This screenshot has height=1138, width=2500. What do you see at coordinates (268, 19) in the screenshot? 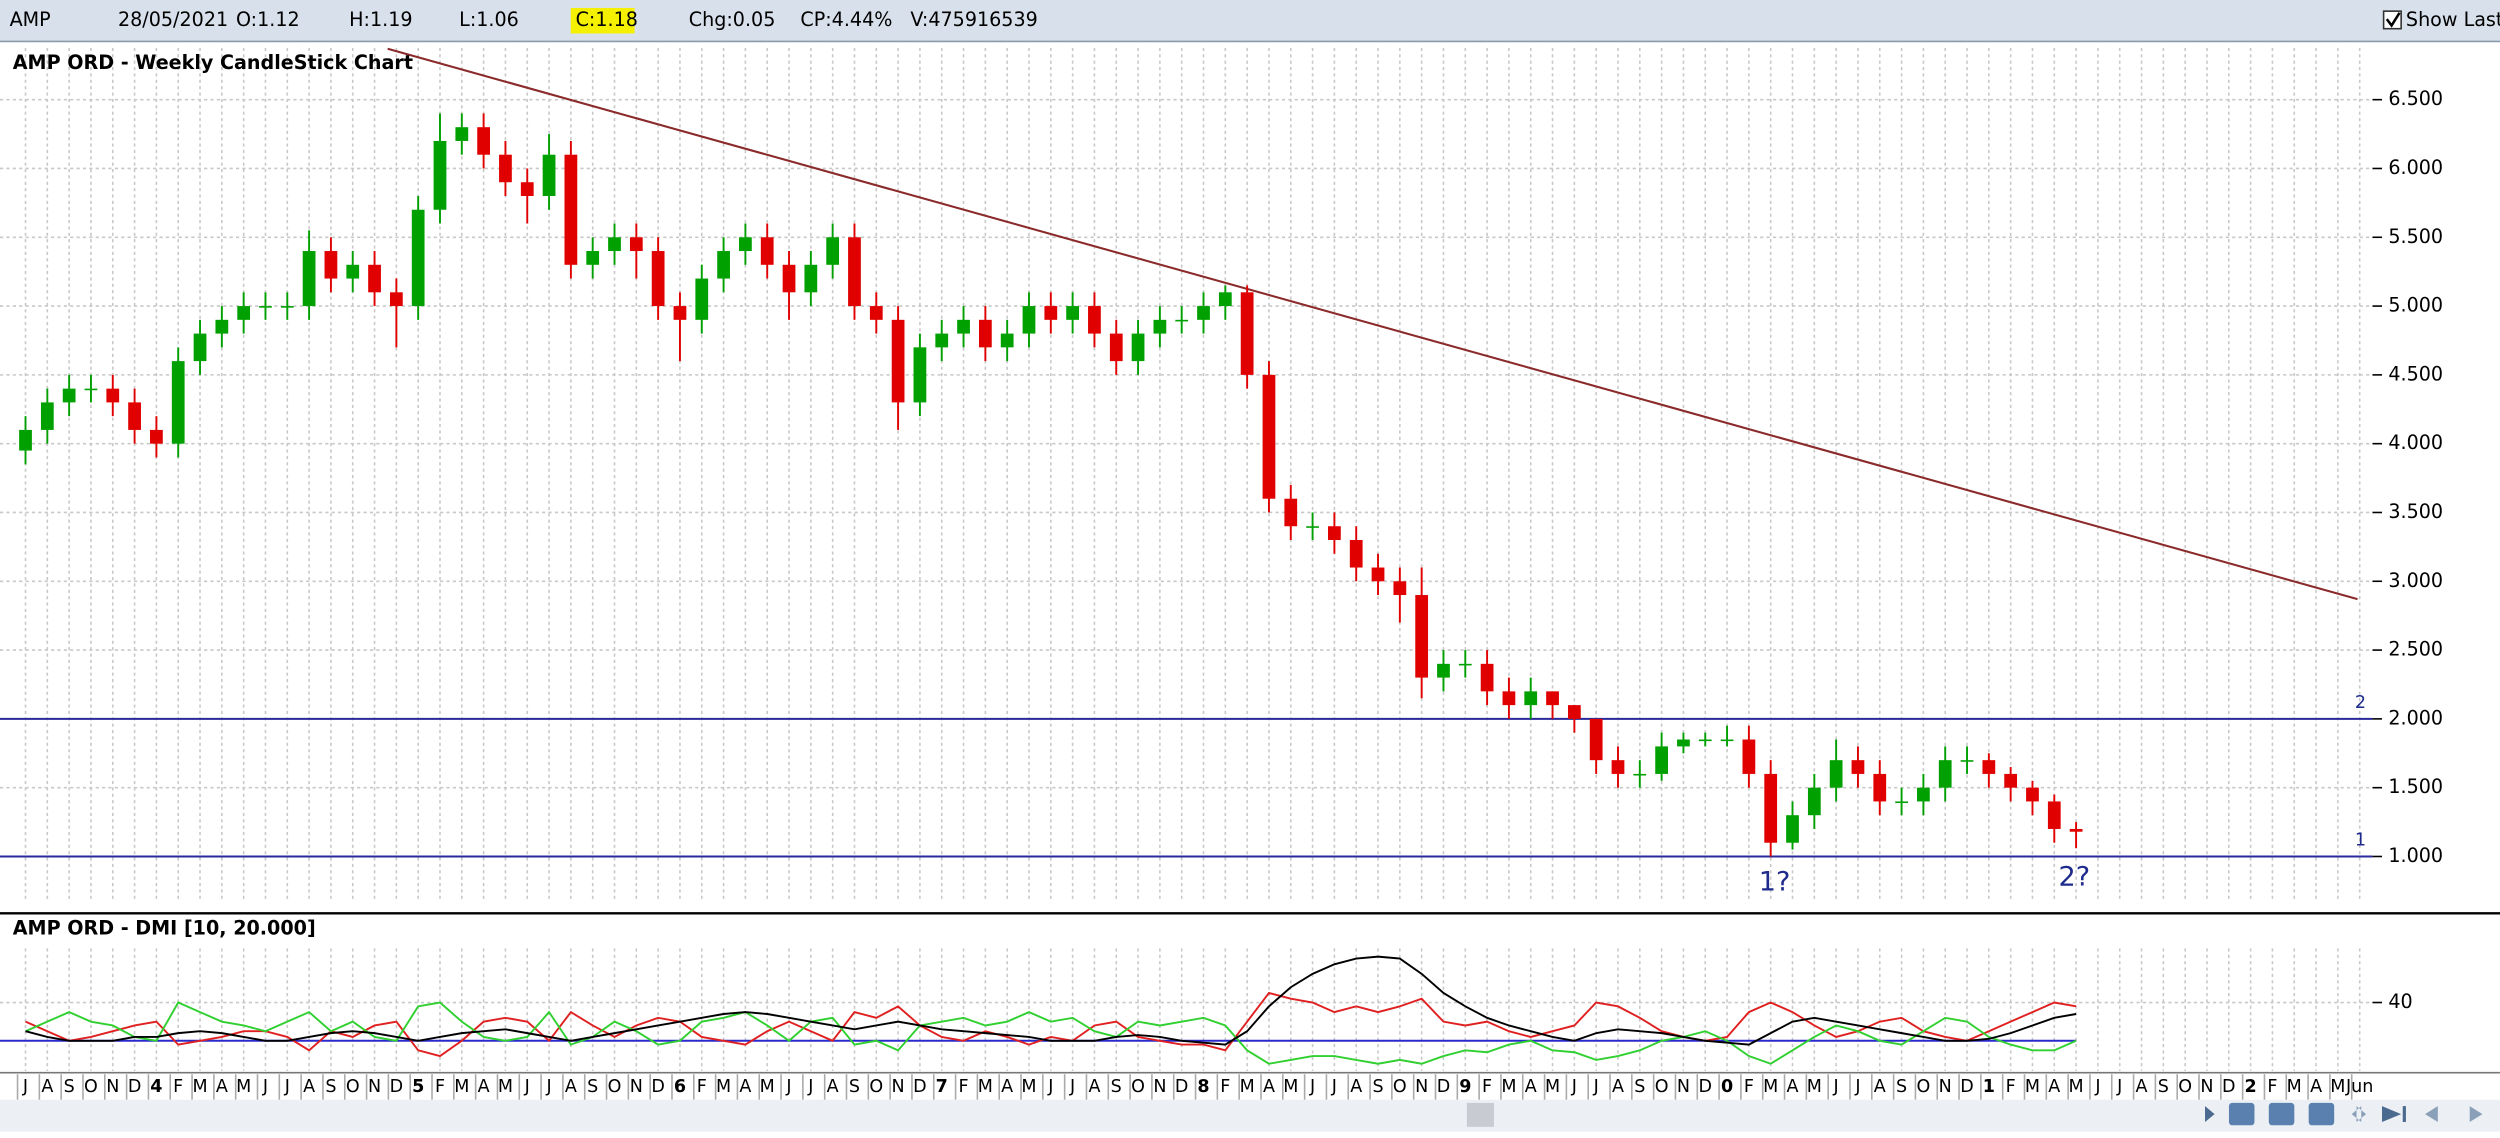
I see `open: O:1.12` at bounding box center [268, 19].